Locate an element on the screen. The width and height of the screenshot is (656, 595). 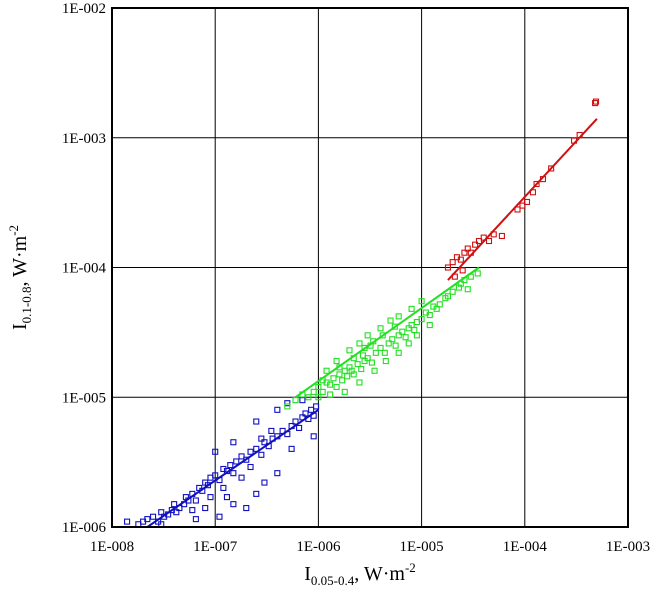
x-axis-label-main: I is located at coordinates (307, 574).